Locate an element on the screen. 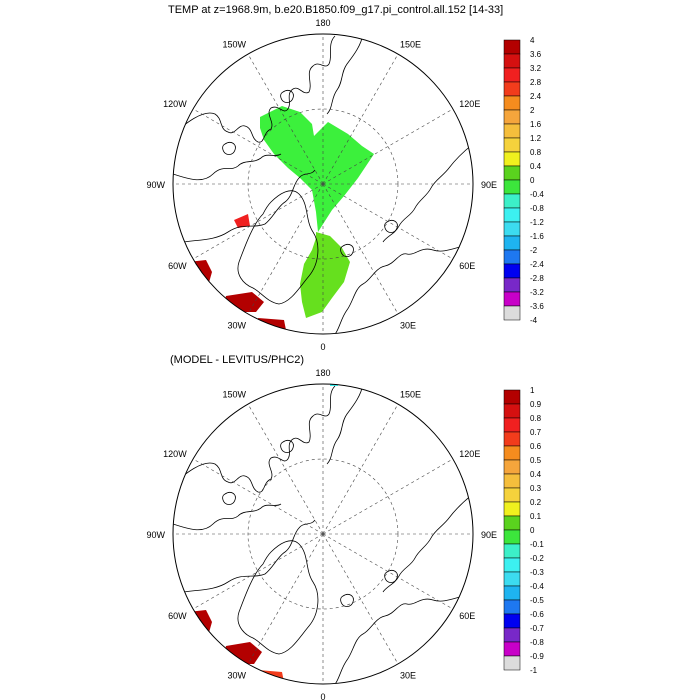  colorbar-label: -2 is located at coordinates (534, 250).